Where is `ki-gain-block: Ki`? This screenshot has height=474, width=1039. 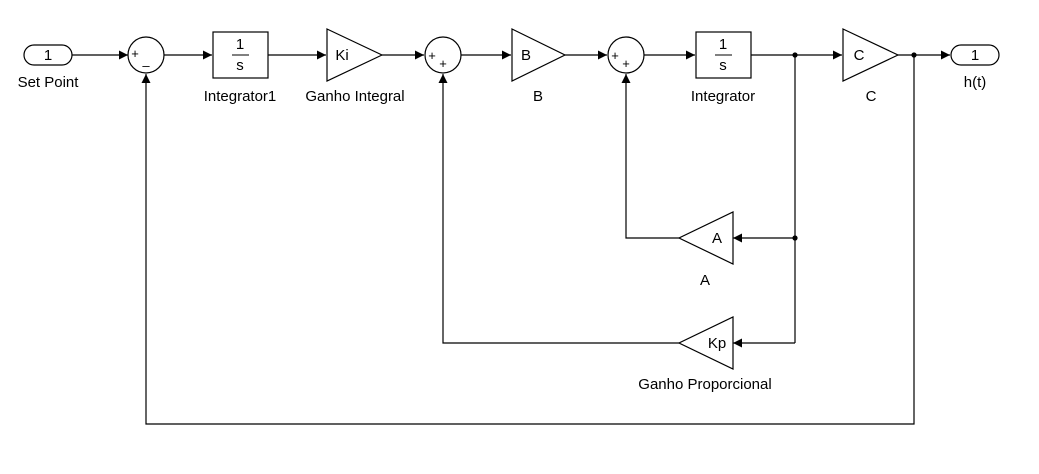 ki-gain-block: Ki is located at coordinates (355, 55).